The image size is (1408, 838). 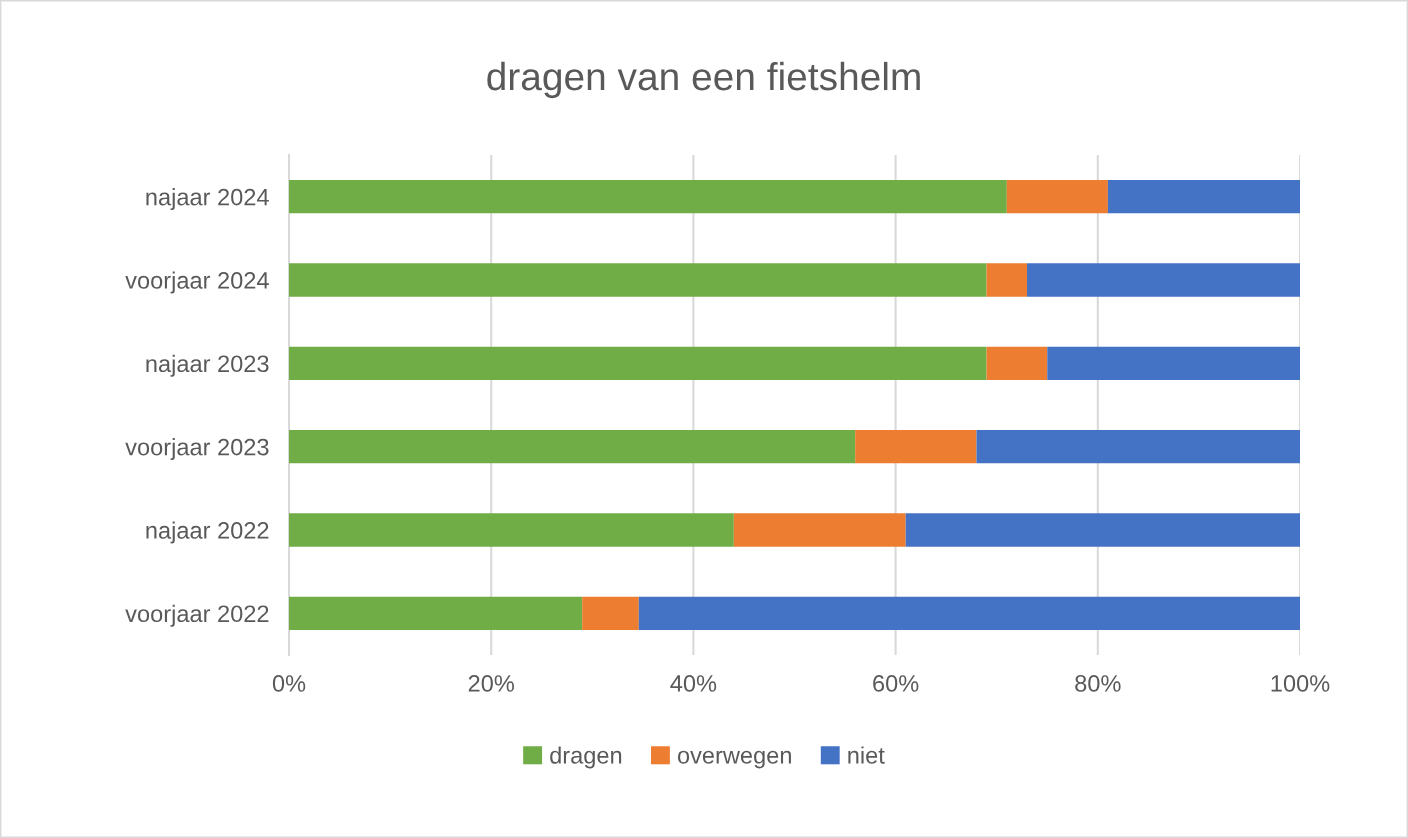 What do you see at coordinates (207, 199) in the screenshot?
I see `y-tick-label: najaar 2024` at bounding box center [207, 199].